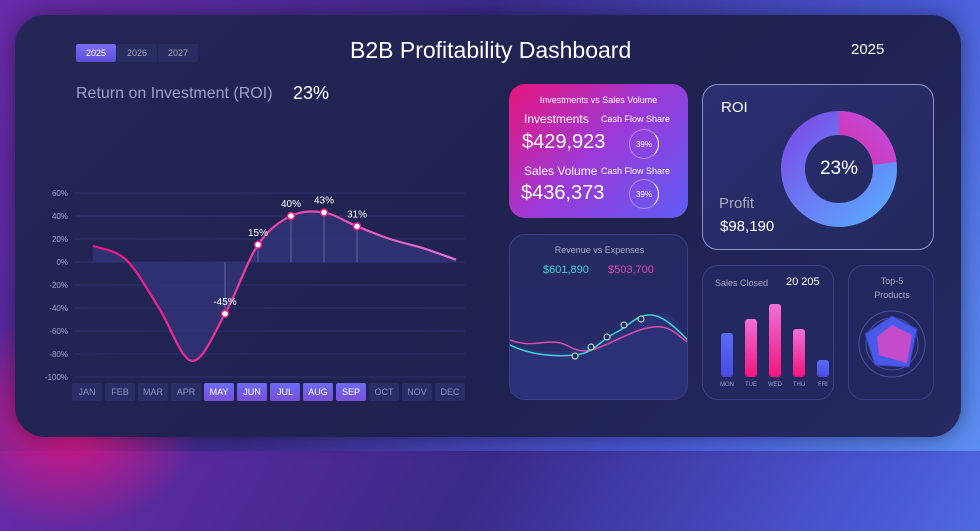 The height and width of the screenshot is (531, 980). What do you see at coordinates (556, 119) in the screenshot?
I see `investments-label: Investments` at bounding box center [556, 119].